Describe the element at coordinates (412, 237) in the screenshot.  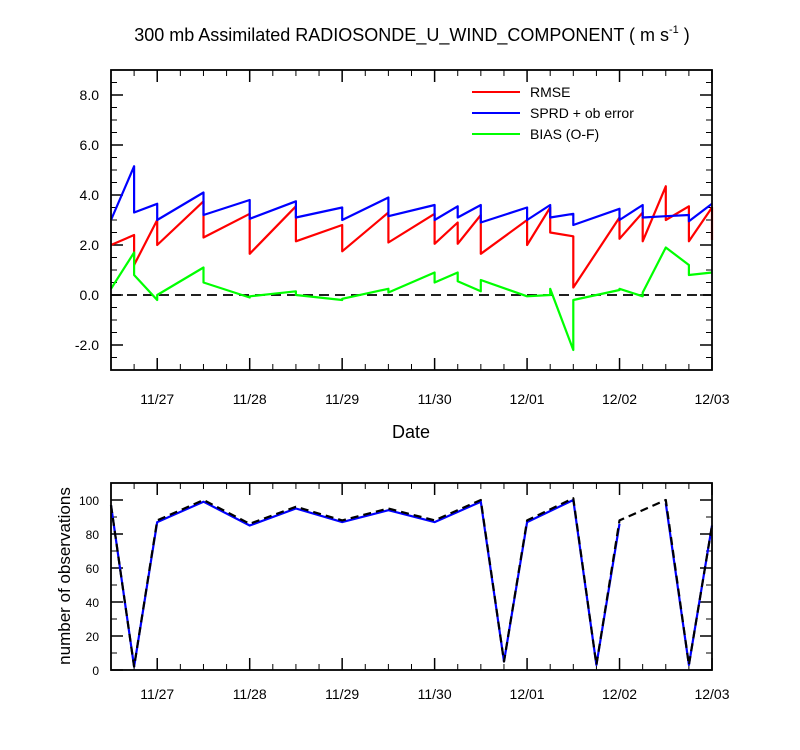
I see `series-line-rmse` at that location.